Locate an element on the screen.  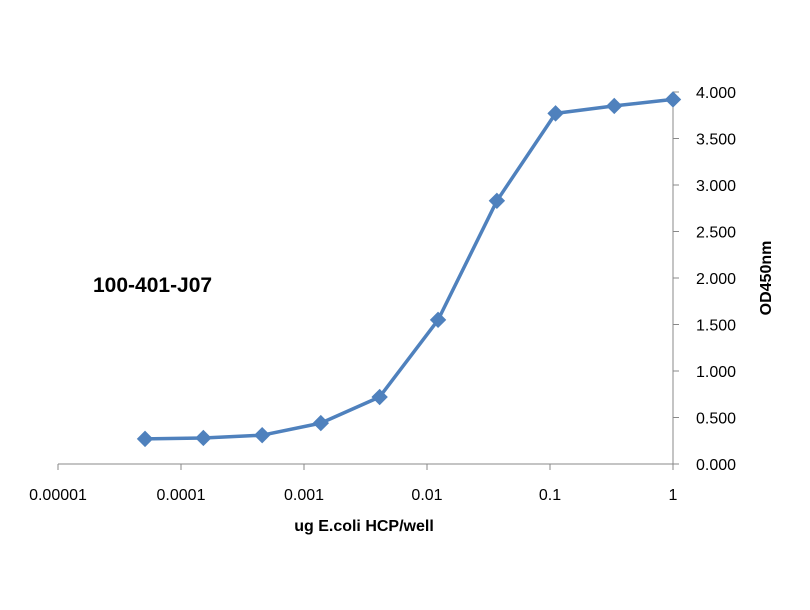
x-tick-label: 0.00001 is located at coordinates (58, 495).